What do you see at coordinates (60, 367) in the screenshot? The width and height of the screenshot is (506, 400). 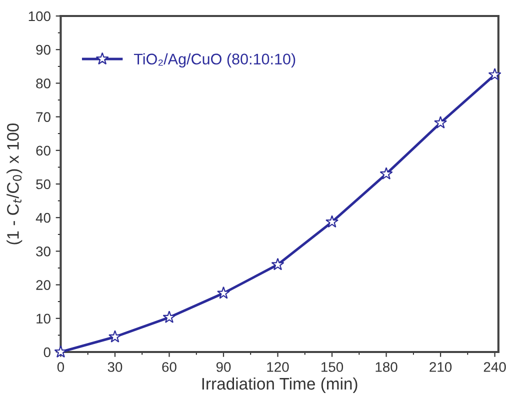 I see `x-tick-label: 0` at bounding box center [60, 367].